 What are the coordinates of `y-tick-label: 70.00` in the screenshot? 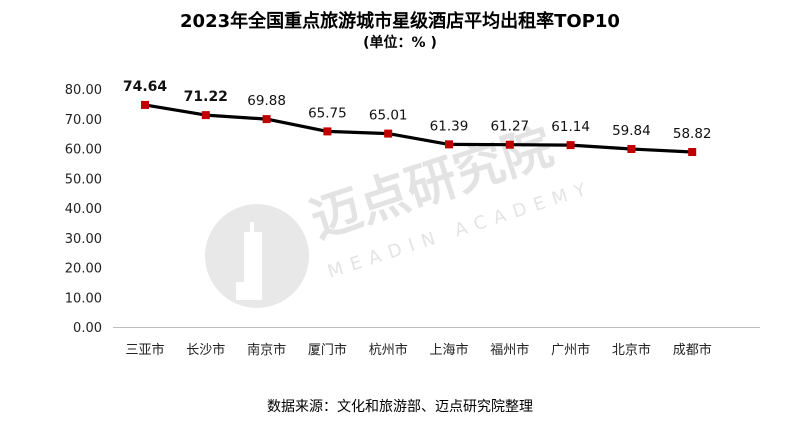 It's located at (83, 120).